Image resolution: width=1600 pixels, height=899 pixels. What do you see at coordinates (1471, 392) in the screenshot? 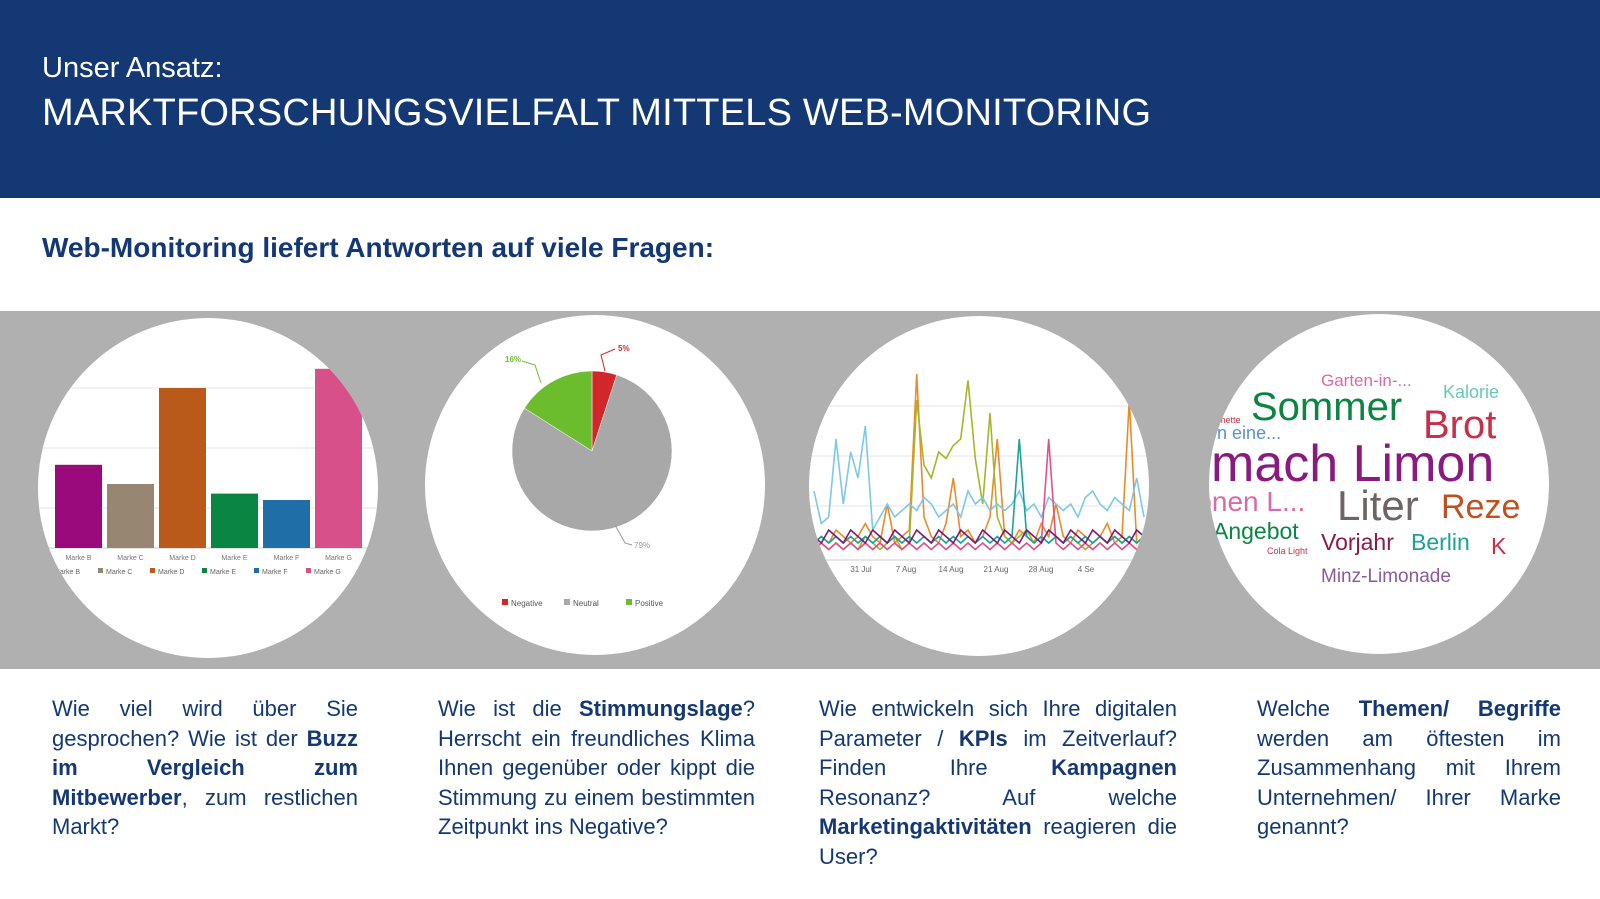
I see `word-cloud-word: Kalorie` at bounding box center [1471, 392].